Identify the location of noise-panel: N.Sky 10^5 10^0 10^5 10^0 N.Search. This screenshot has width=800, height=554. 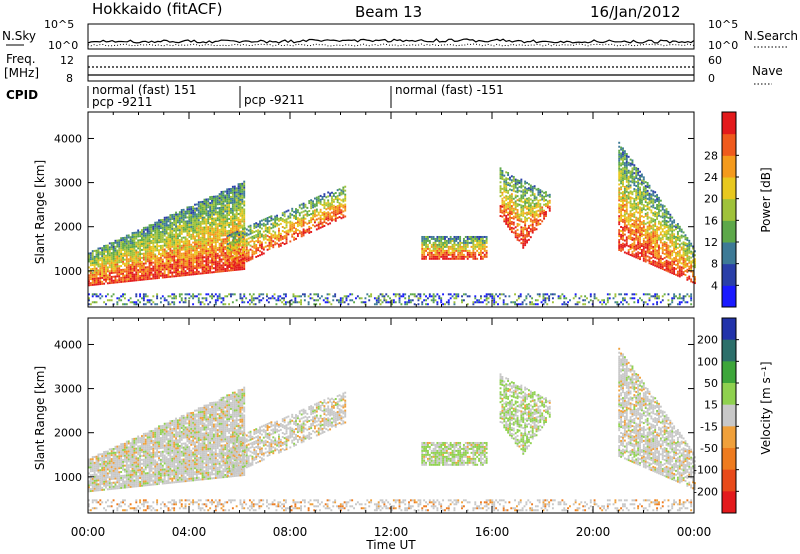
(400, 35).